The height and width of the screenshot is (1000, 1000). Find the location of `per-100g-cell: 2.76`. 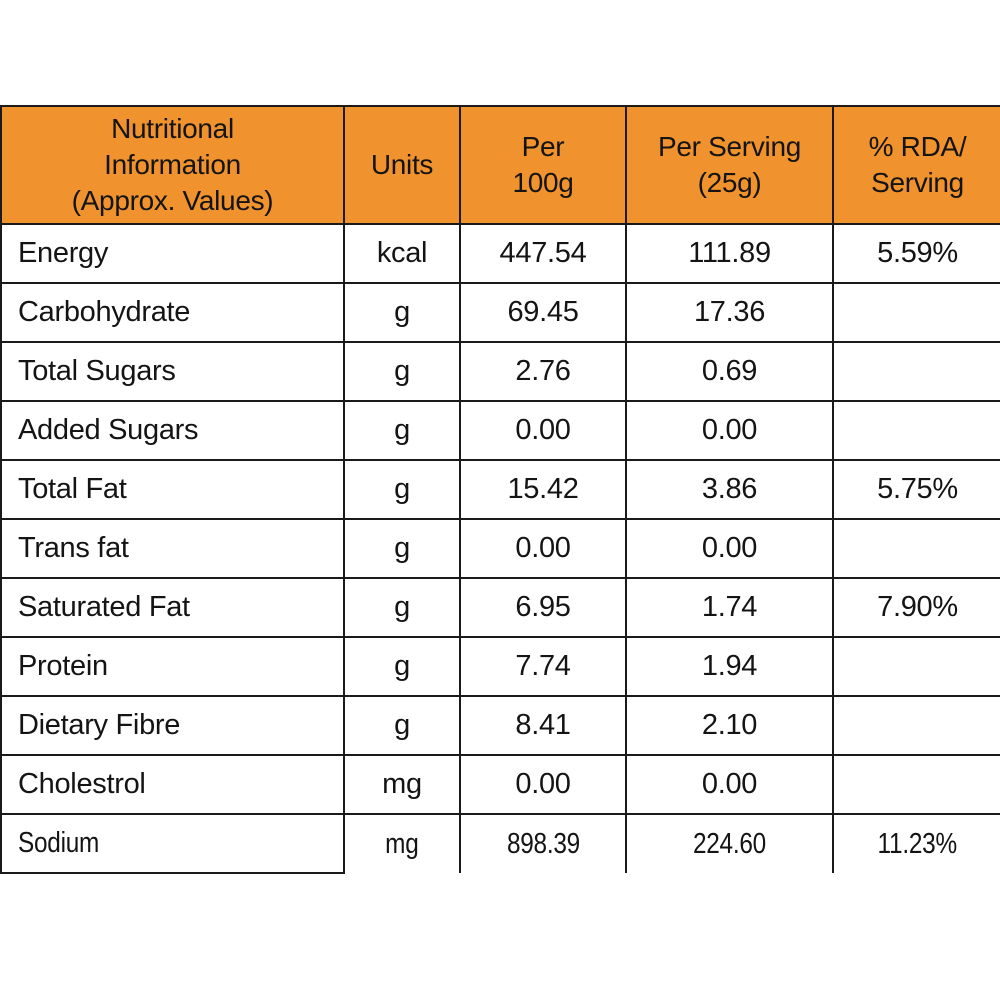

per-100g-cell: 2.76 is located at coordinates (543, 371).